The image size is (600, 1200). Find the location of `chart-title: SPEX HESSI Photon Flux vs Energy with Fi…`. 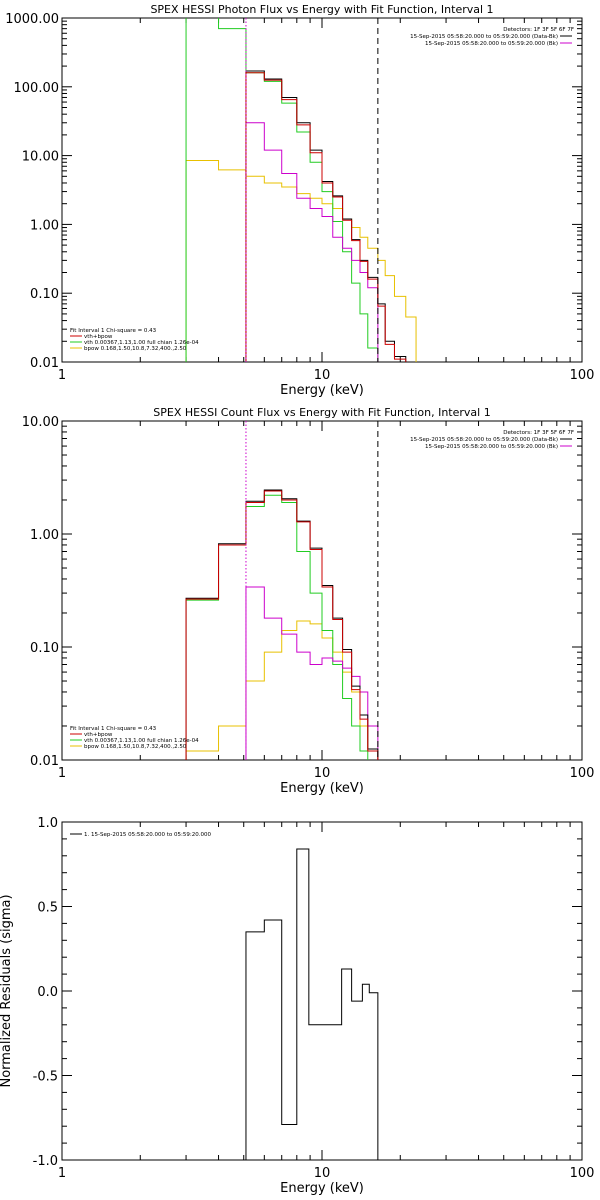

chart-title: SPEX HESSI Photon Flux vs Energy with Fi… is located at coordinates (321, 9).